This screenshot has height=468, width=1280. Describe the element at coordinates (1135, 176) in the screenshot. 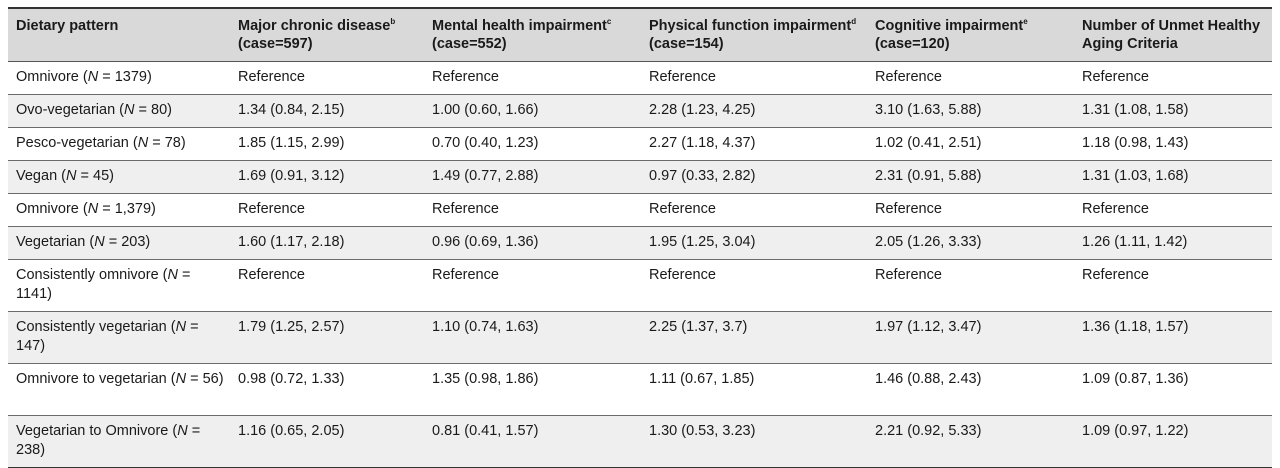

I see `value-cell: 1.31 (1.03, 1.68)` at that location.